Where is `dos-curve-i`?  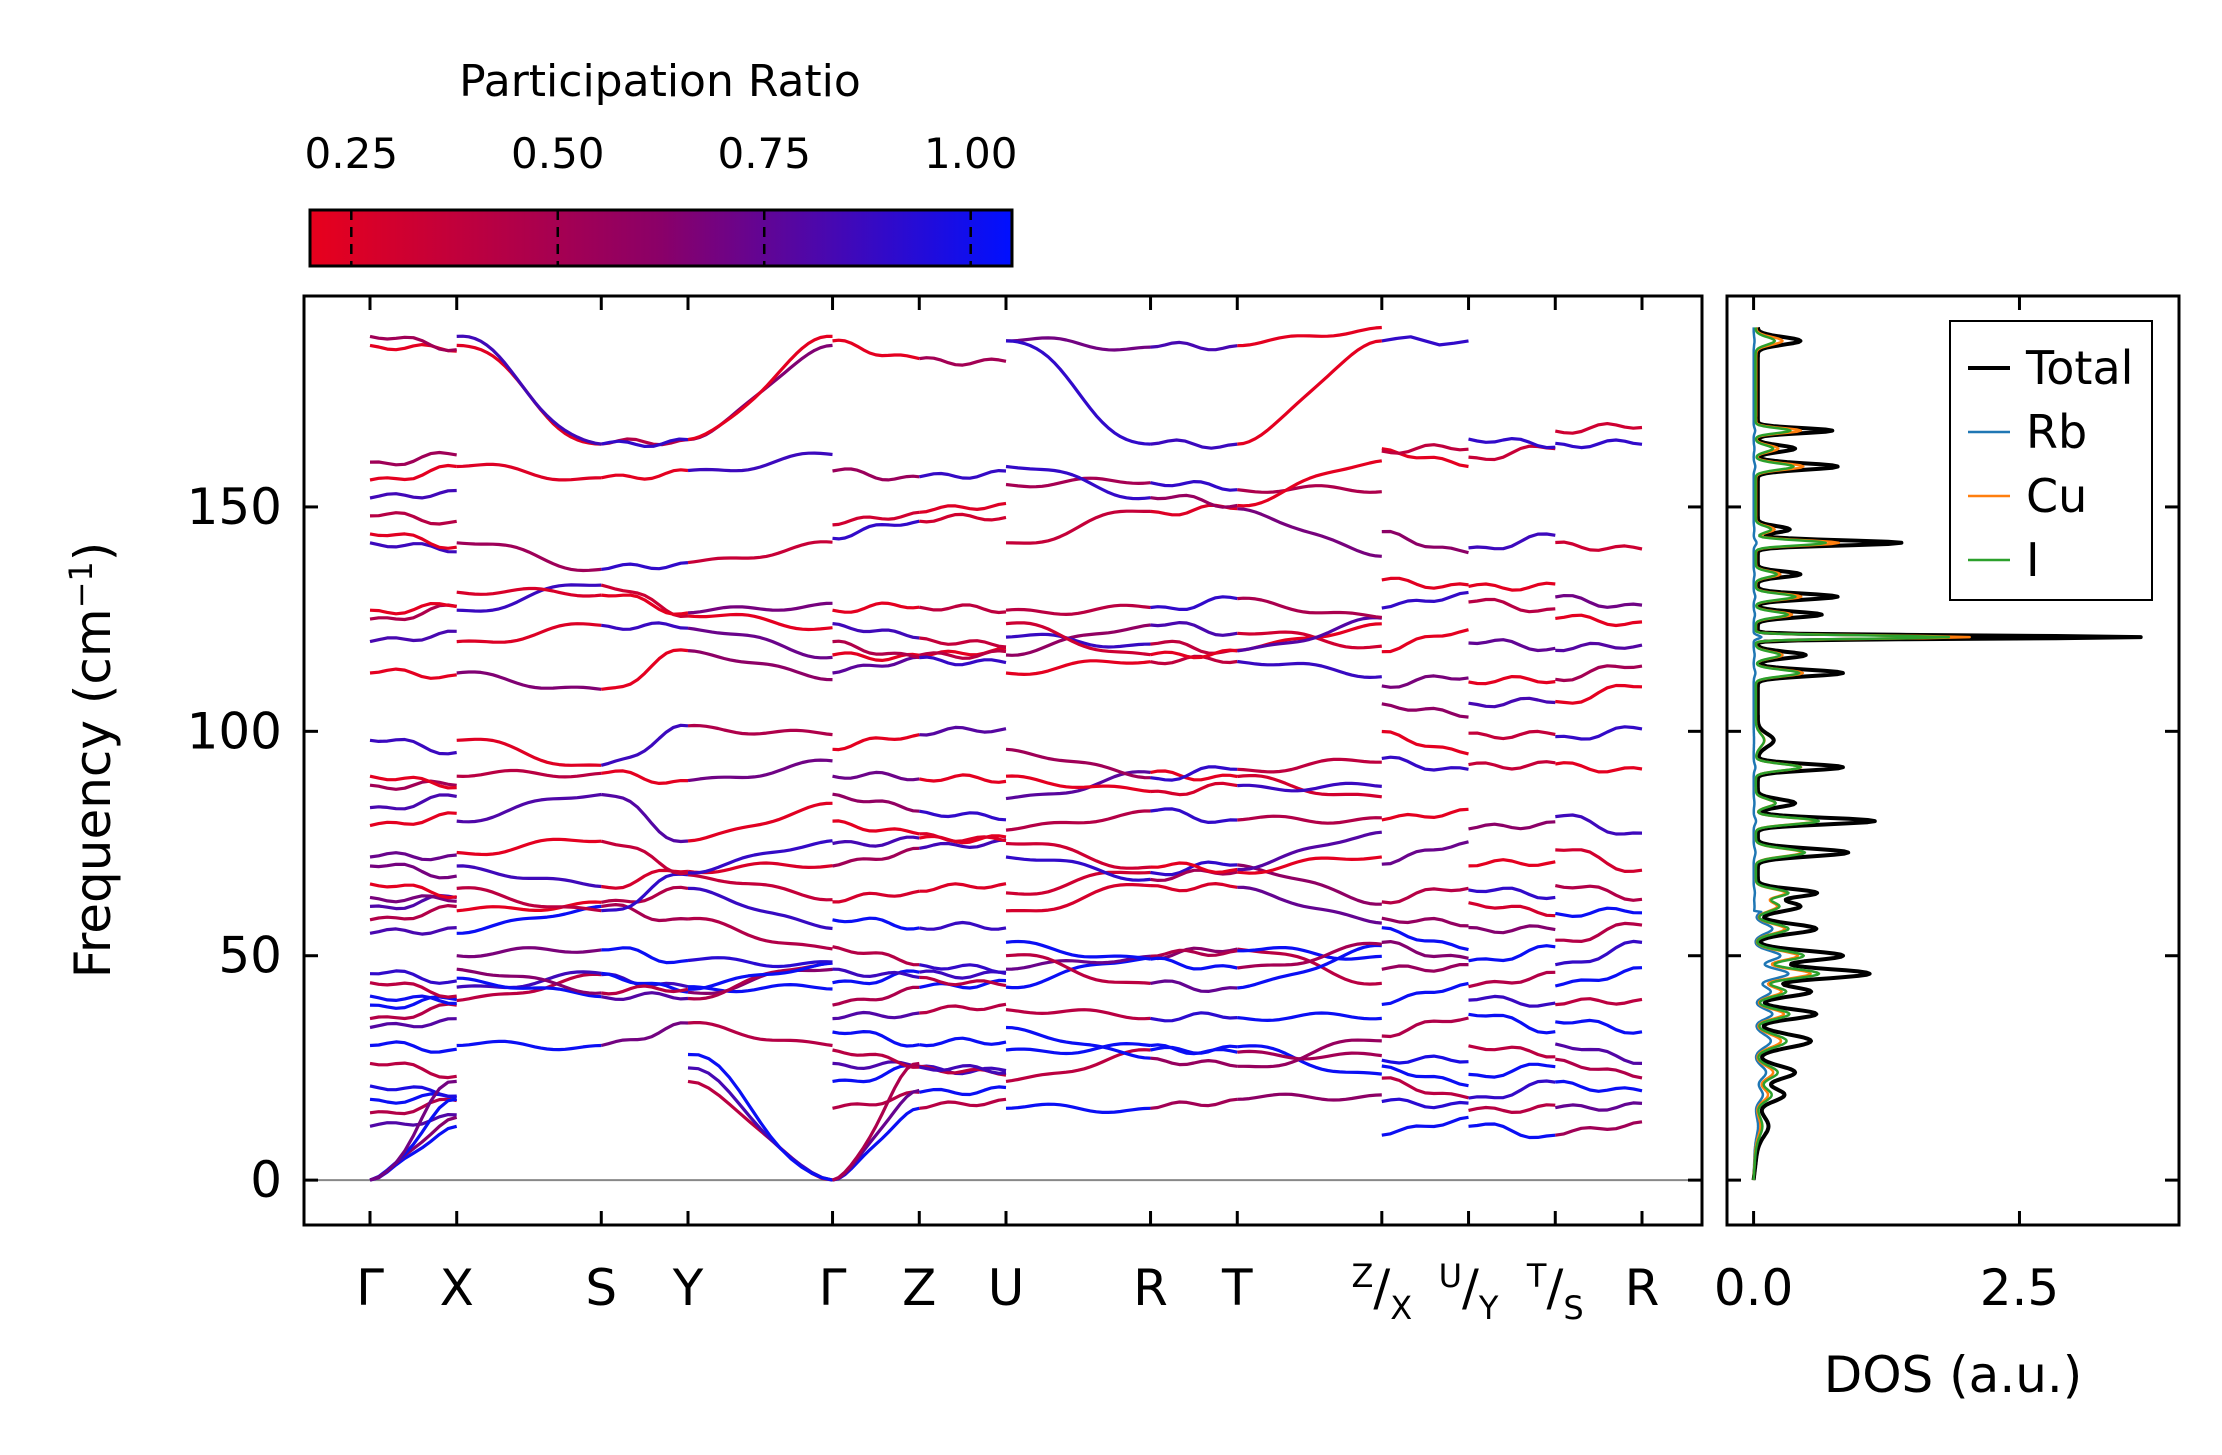
dos-curve-i is located at coordinates (1851, 754).